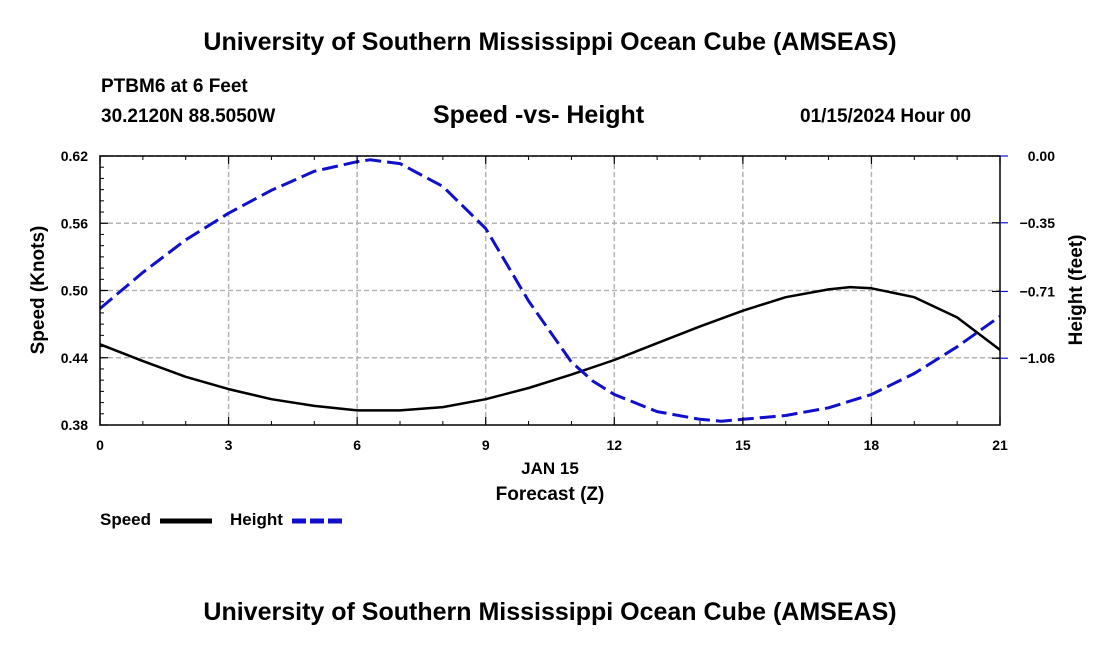  Describe the element at coordinates (486, 445) in the screenshot. I see `x-tick-label: 9` at that location.